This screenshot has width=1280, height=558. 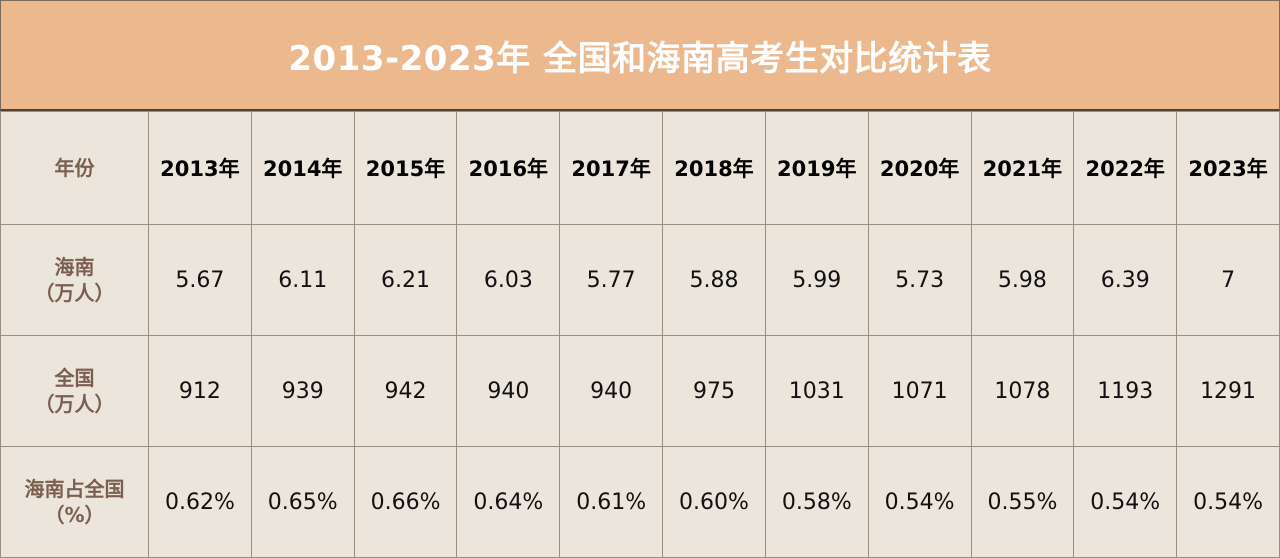 I want to click on value-cell: 0.58%, so click(x=816, y=502).